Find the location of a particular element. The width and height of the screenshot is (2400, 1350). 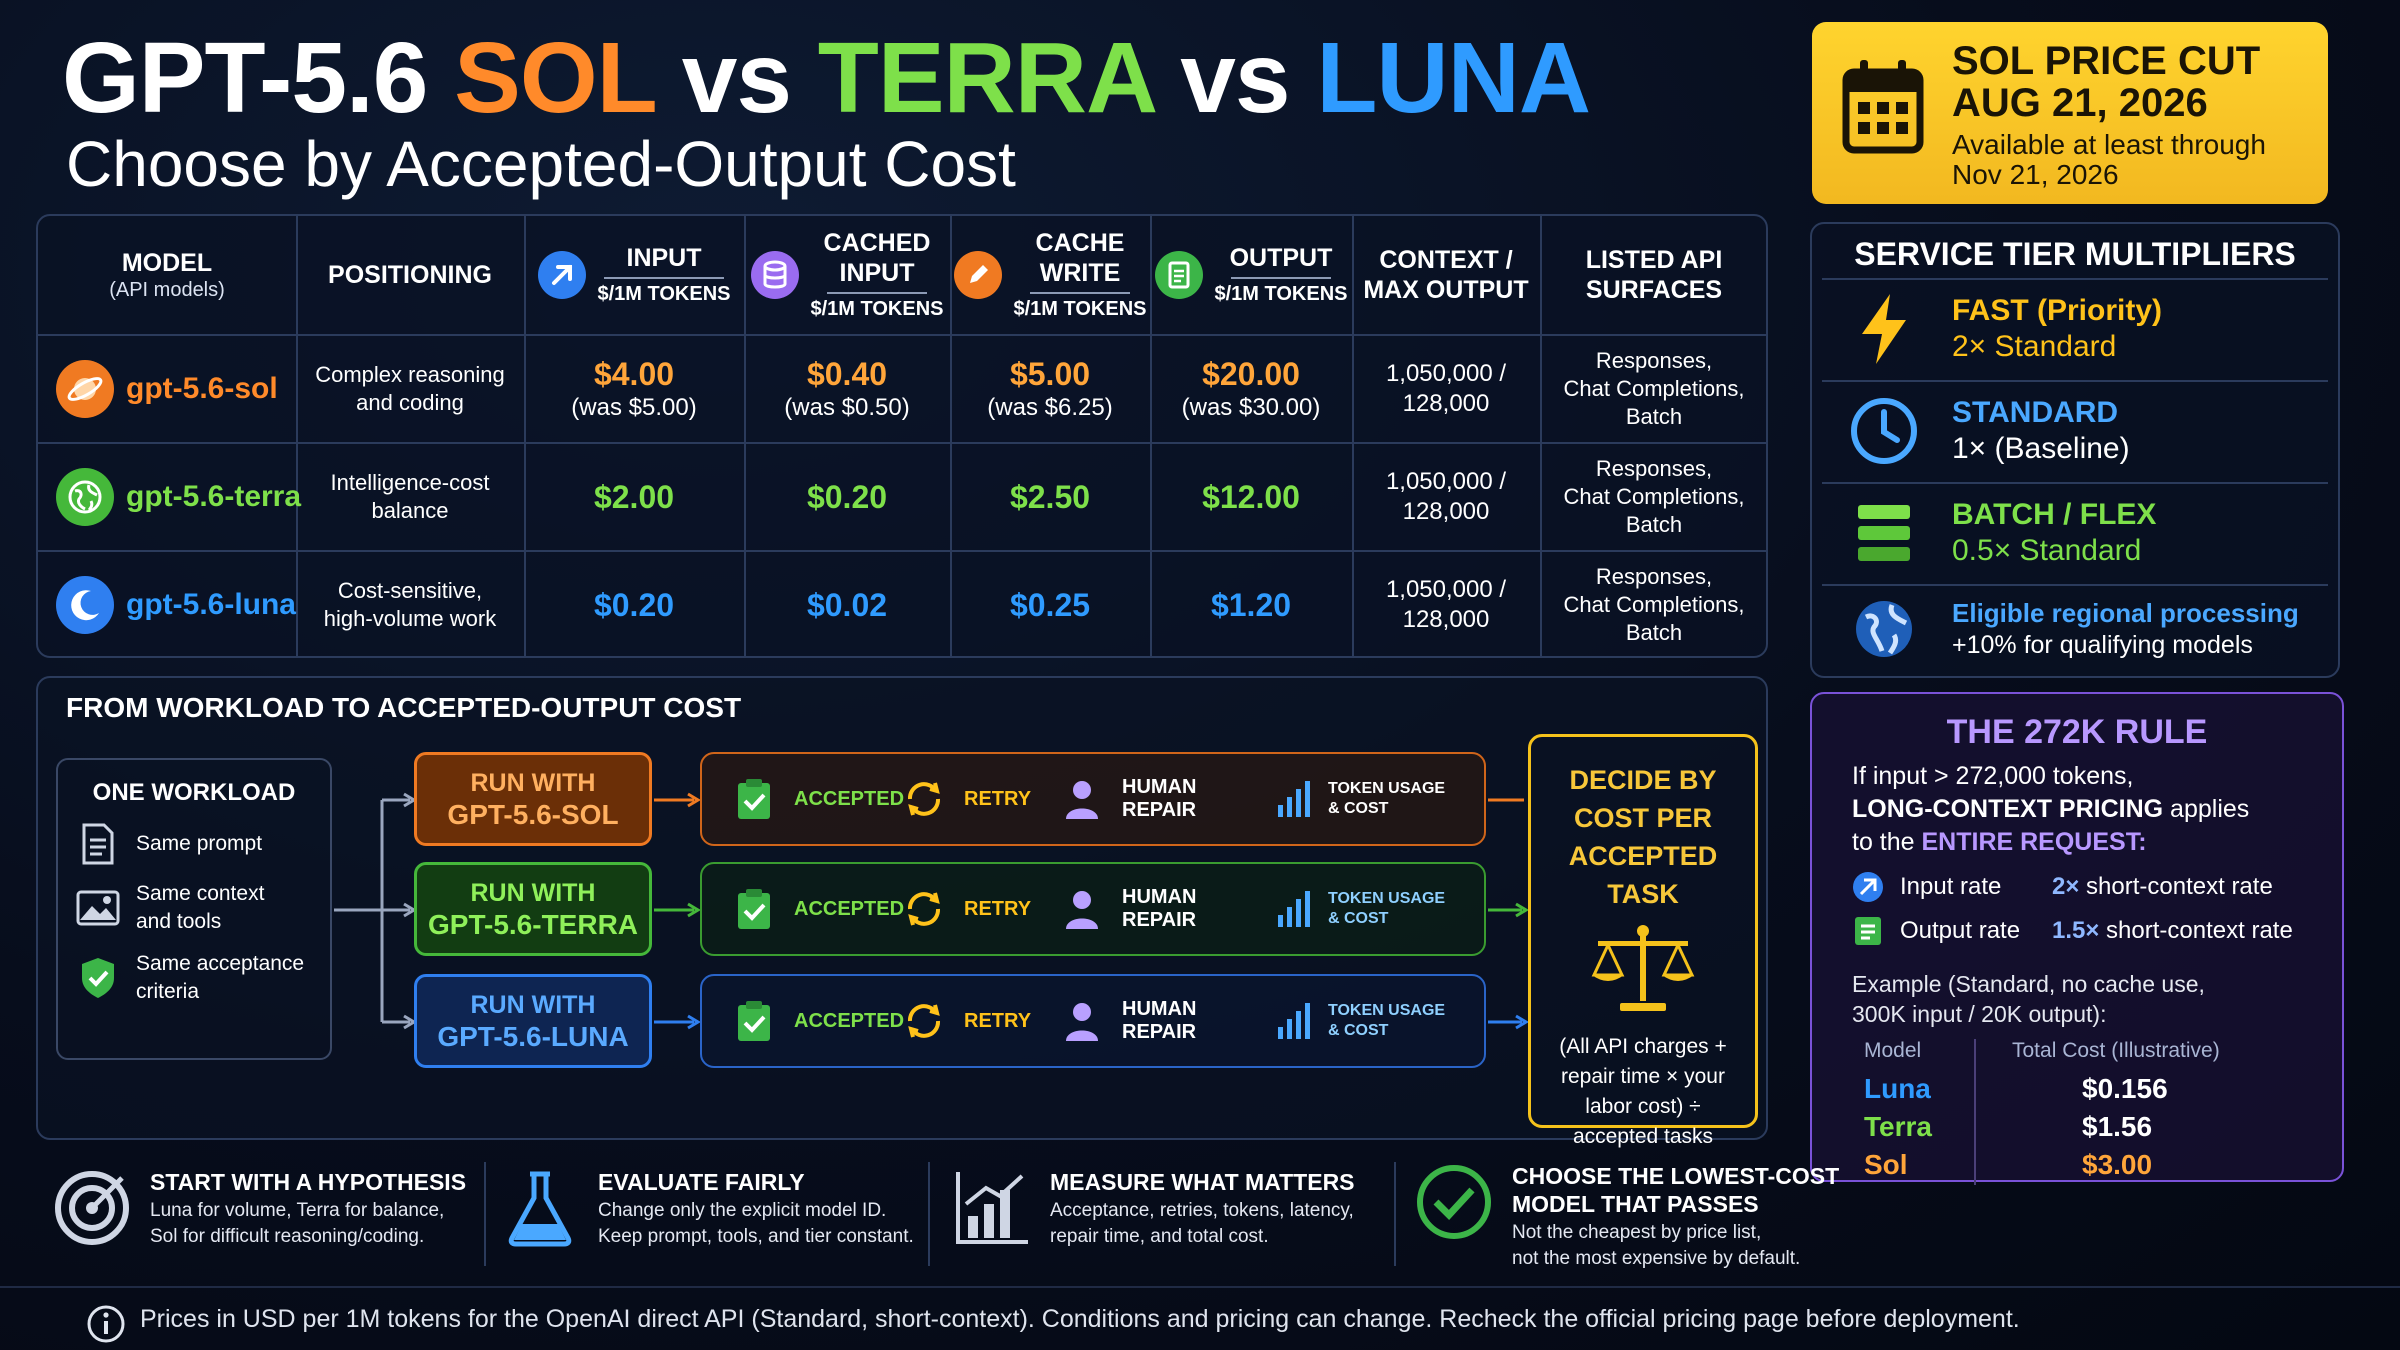

stack-icon is located at coordinates (1884, 533).